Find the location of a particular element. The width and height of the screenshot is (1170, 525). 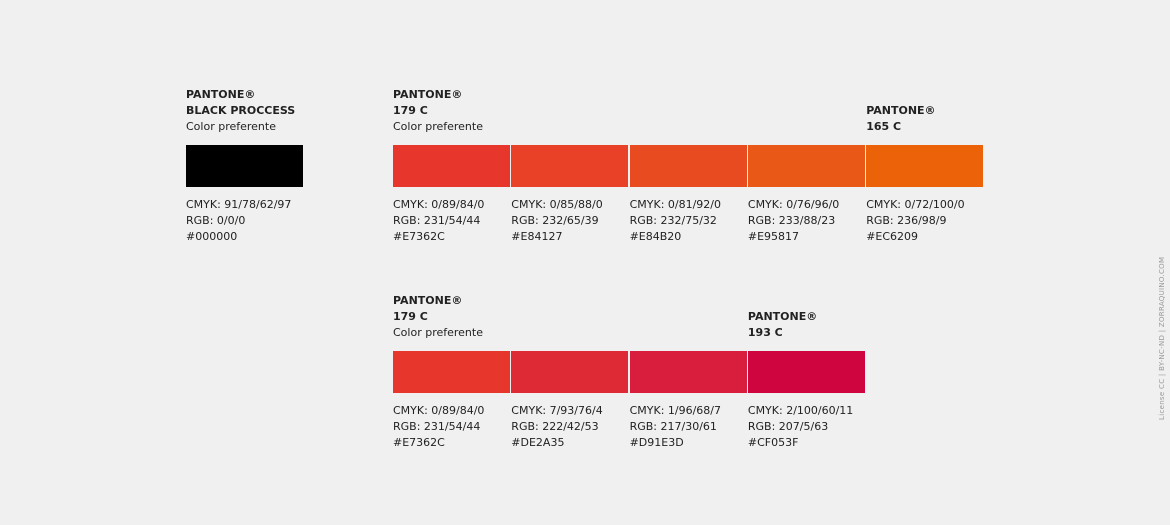

color-hex: #DE2A35 is located at coordinates (538, 442).